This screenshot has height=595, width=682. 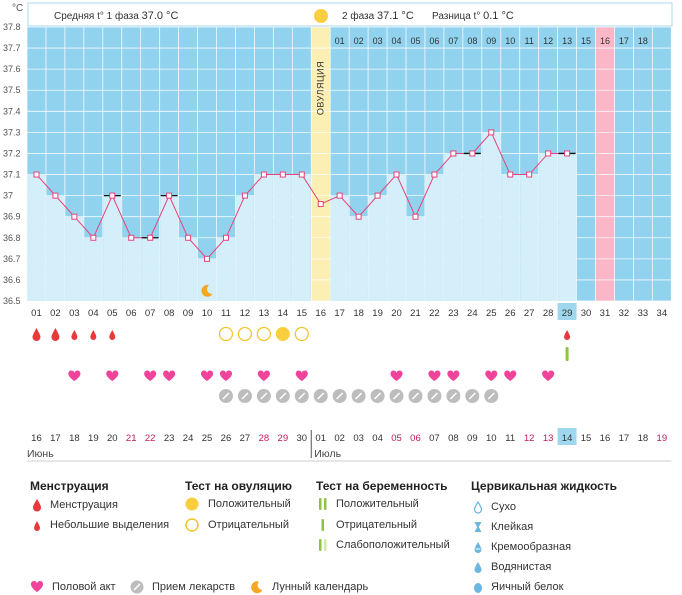 I want to click on date-label: 10, so click(x=491, y=438).